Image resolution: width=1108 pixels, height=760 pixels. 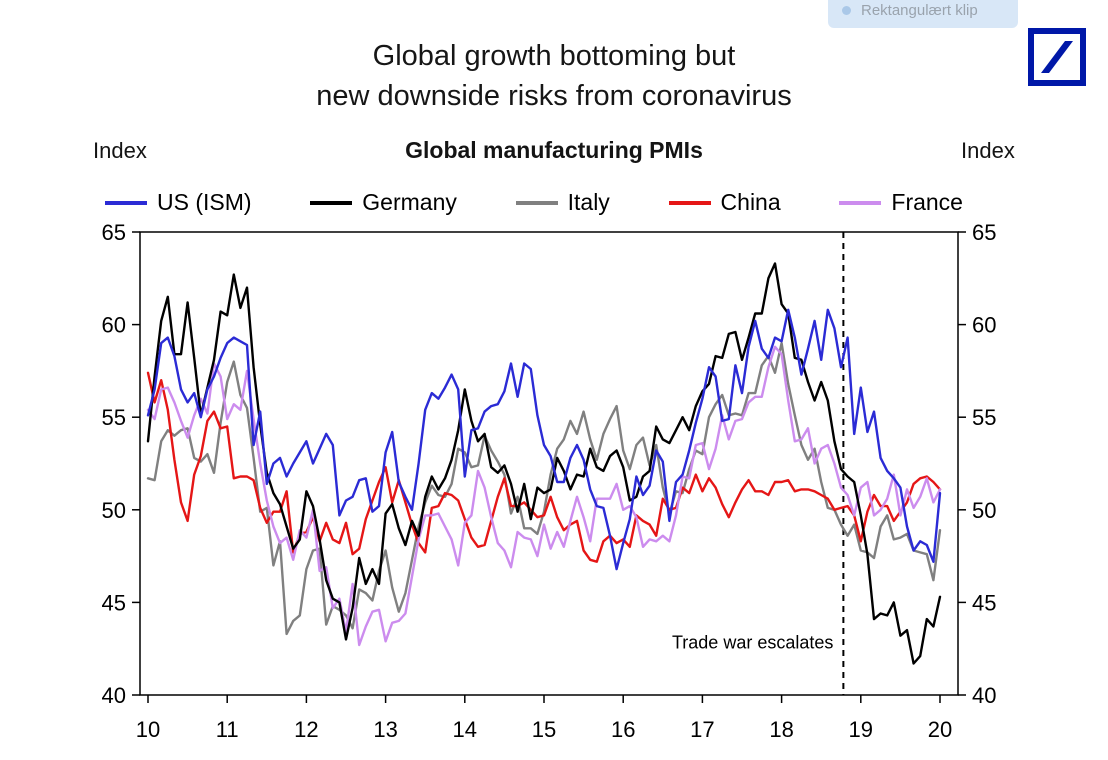 I want to click on snip-bullet-icon, so click(x=846, y=10).